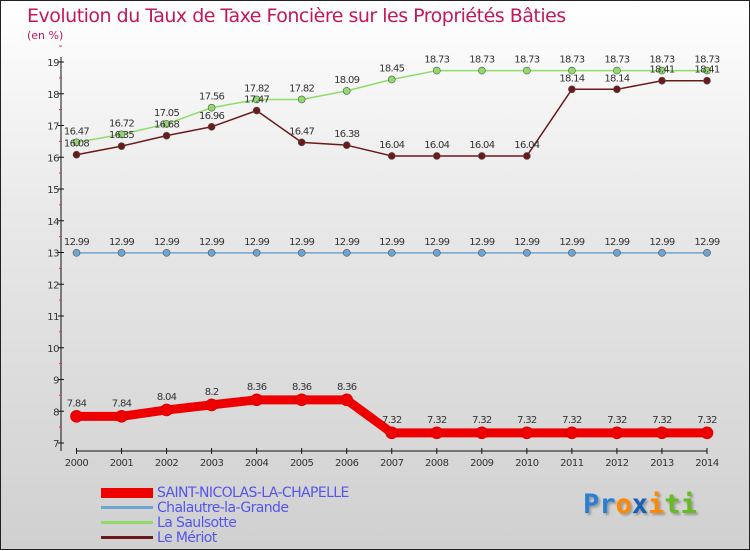  Describe the element at coordinates (211, 97) in the screenshot. I see `data-label: 17.56` at that location.